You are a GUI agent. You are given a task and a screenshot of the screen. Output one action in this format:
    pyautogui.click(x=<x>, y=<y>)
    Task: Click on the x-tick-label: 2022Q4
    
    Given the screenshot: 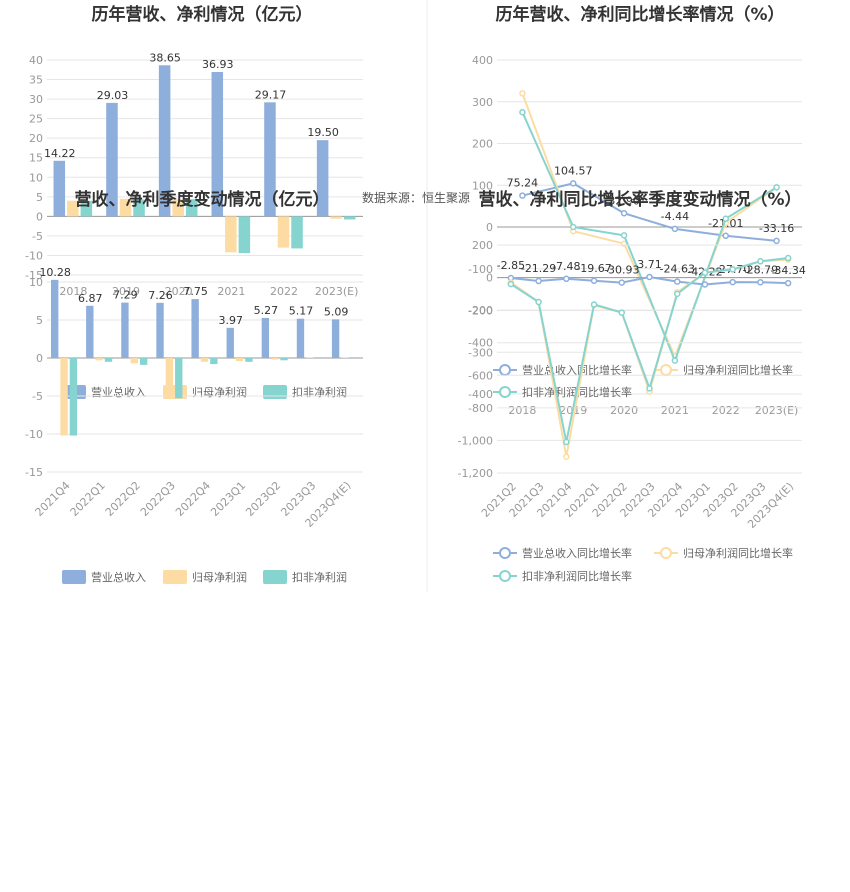 What is the action you would take?
    pyautogui.click(x=193, y=499)
    